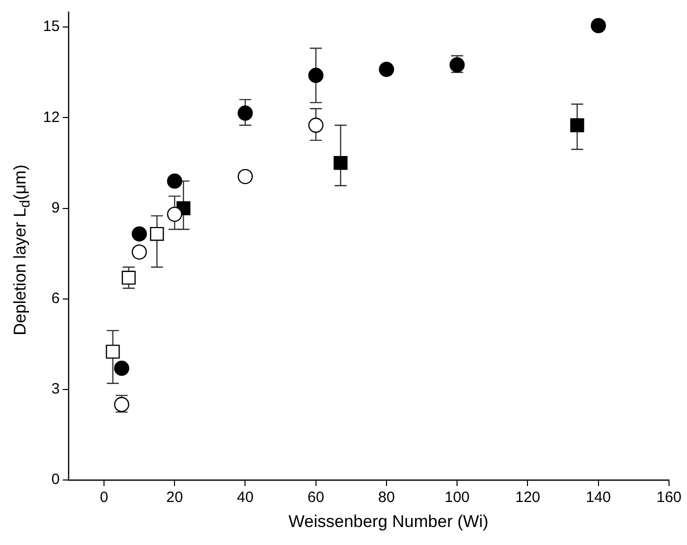 This screenshot has width=687, height=545. What do you see at coordinates (389, 522) in the screenshot?
I see `x-axis-title: Weissenberg Number (Wi)` at bounding box center [389, 522].